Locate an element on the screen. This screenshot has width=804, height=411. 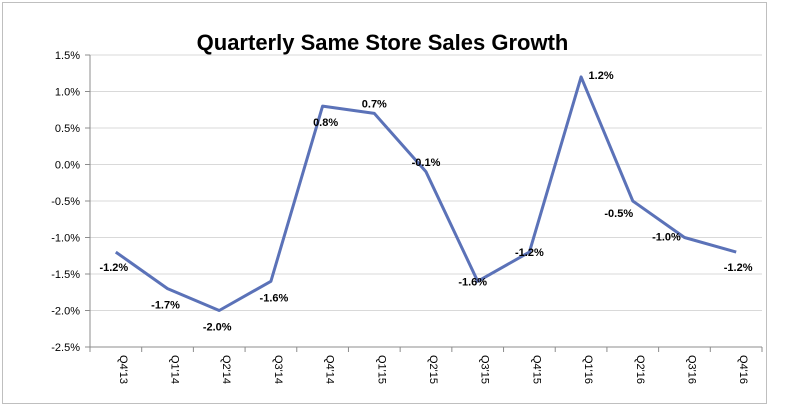
x-tick-label: Q2'14 is located at coordinates (226, 369).